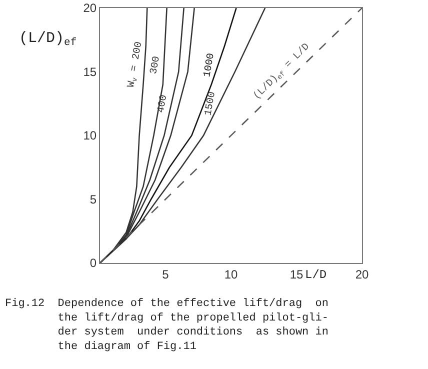  What do you see at coordinates (211, 104) in the screenshot?
I see `text: 1500` at bounding box center [211, 104].